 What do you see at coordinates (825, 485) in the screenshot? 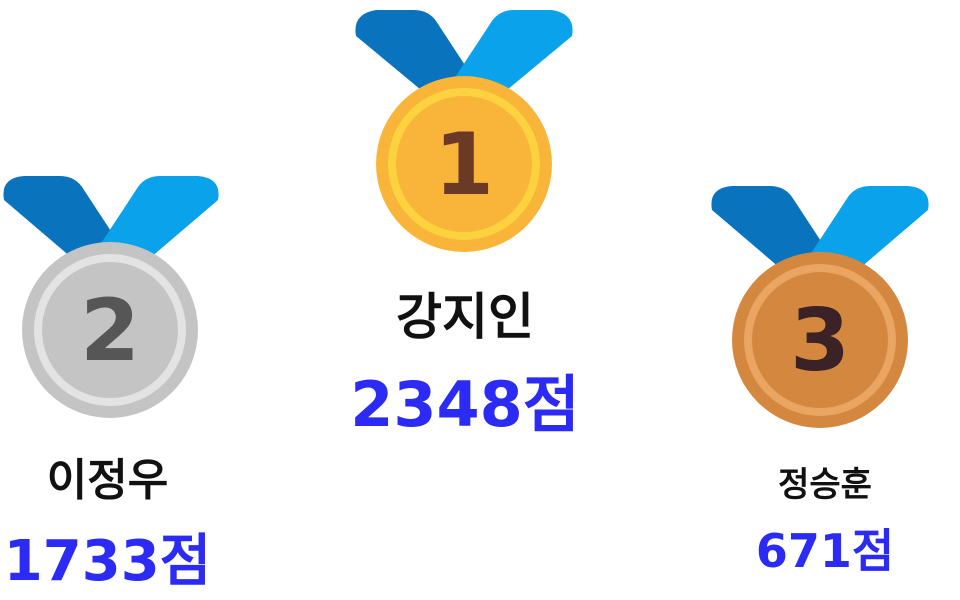
I see `third-place-name: 정승훈` at bounding box center [825, 485].